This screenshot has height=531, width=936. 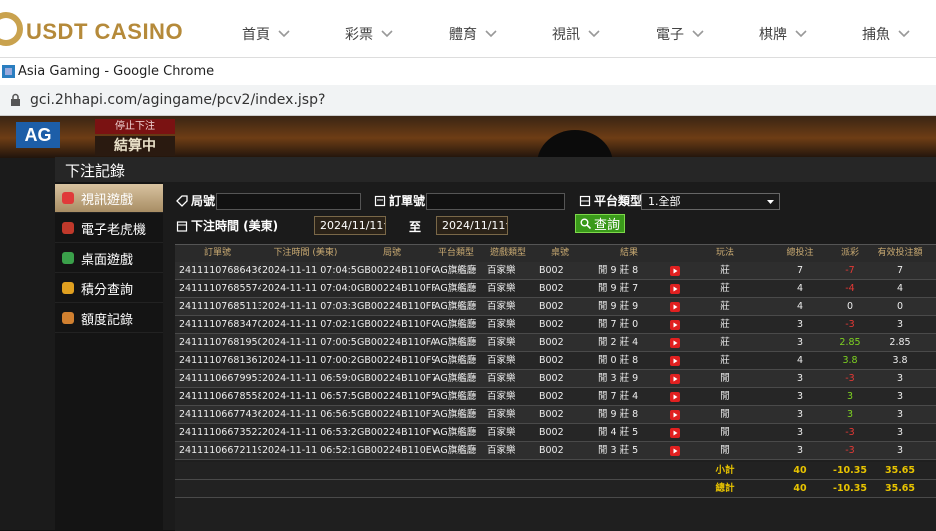 What do you see at coordinates (309, 306) in the screenshot?
I see `table-cell: 2024-11-11 07:03:39` at bounding box center [309, 306].